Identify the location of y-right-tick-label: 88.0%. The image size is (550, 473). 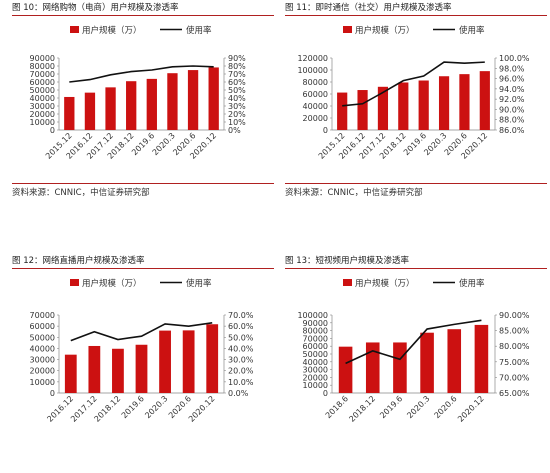
(512, 120).